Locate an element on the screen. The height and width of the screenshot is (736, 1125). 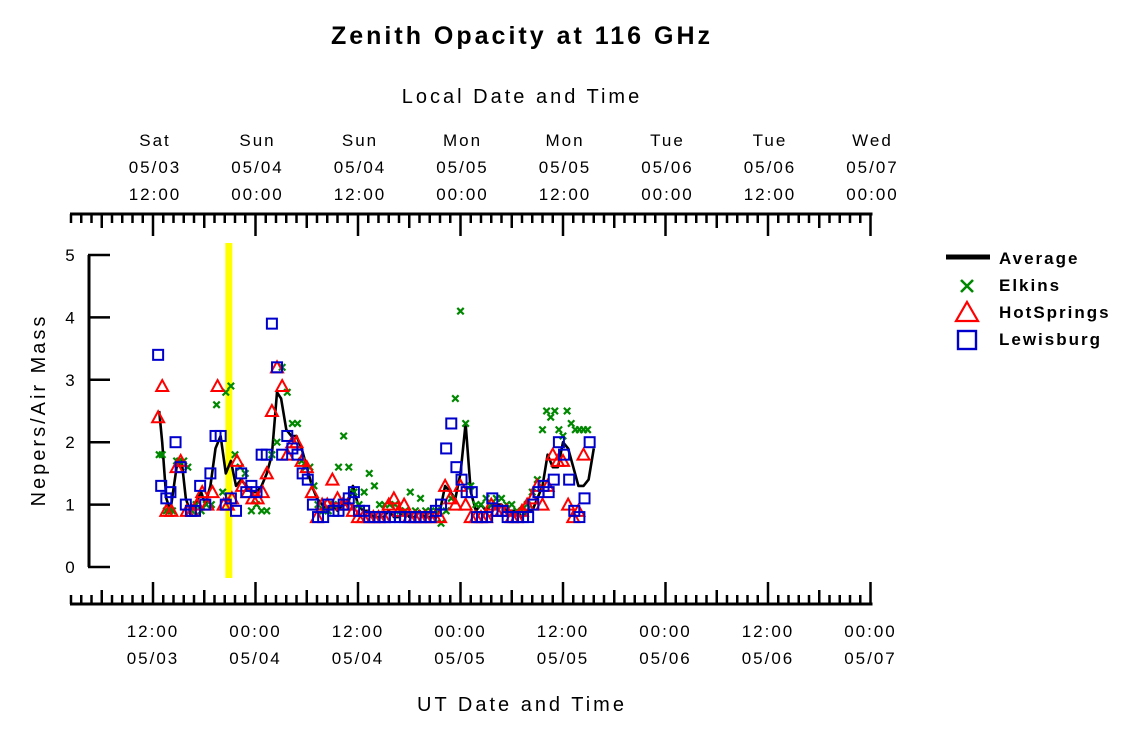
legend-item-average: Average is located at coordinates (1012, 258).